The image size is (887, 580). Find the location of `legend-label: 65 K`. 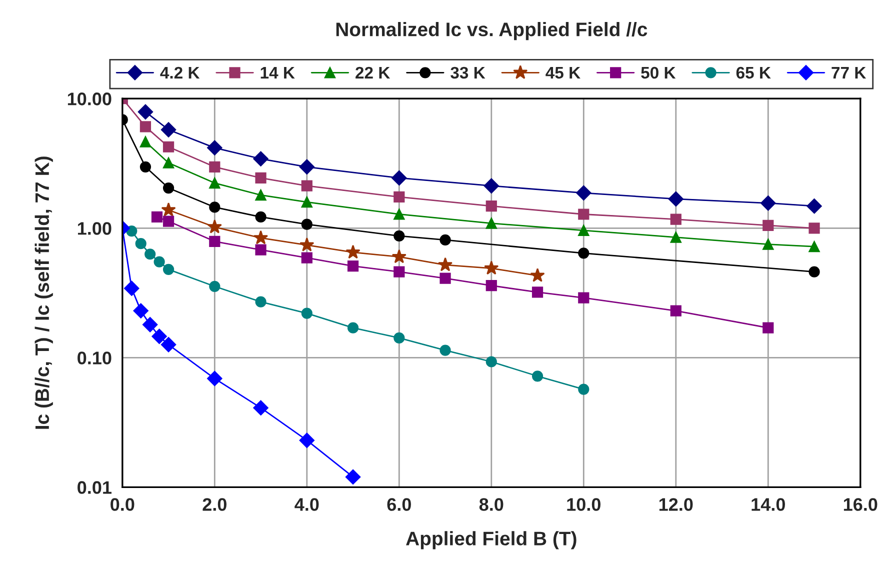

legend-label: 65 K is located at coordinates (753, 72).